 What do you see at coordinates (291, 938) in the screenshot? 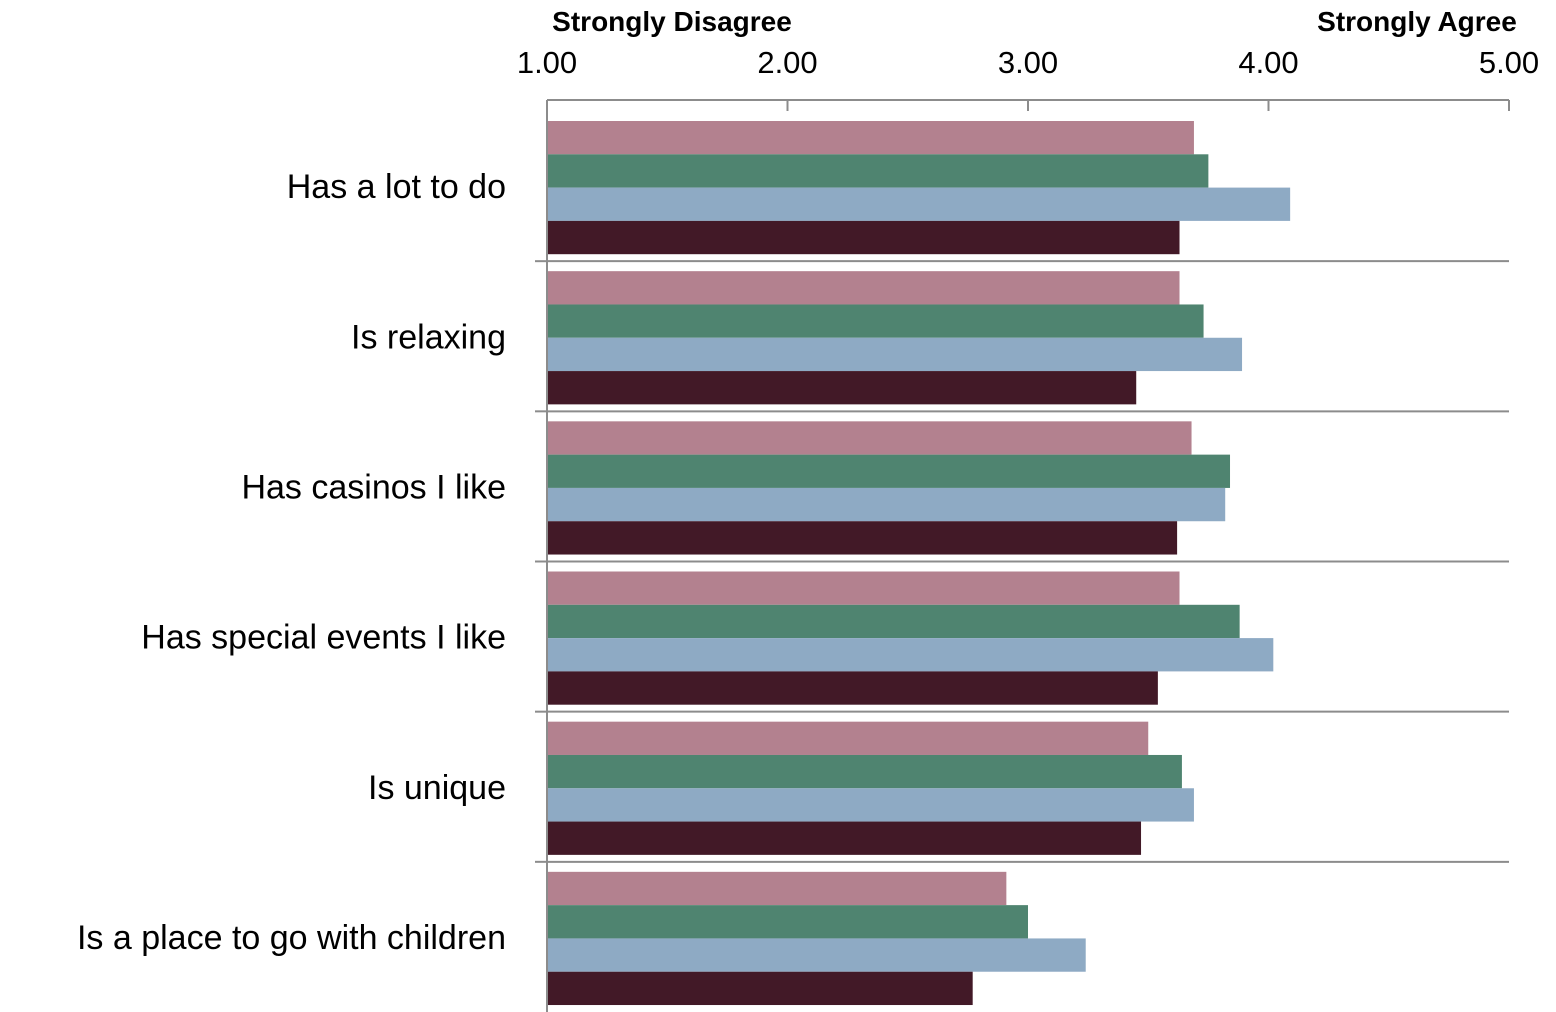
I see `category-label: Is a place to go with children` at bounding box center [291, 938].